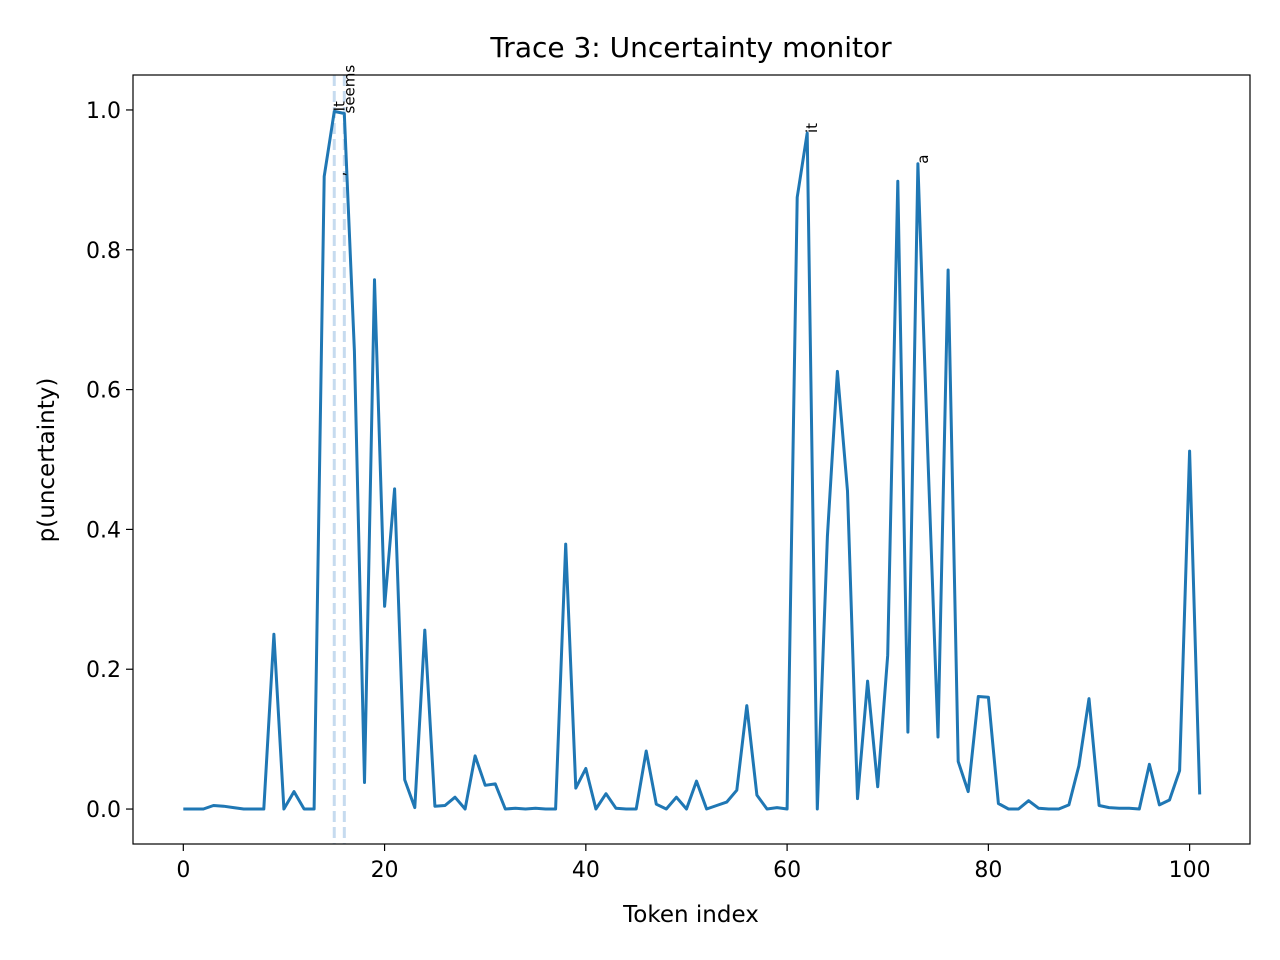  Describe the element at coordinates (339, 106) in the screenshot. I see `annotation-1: It` at that location.